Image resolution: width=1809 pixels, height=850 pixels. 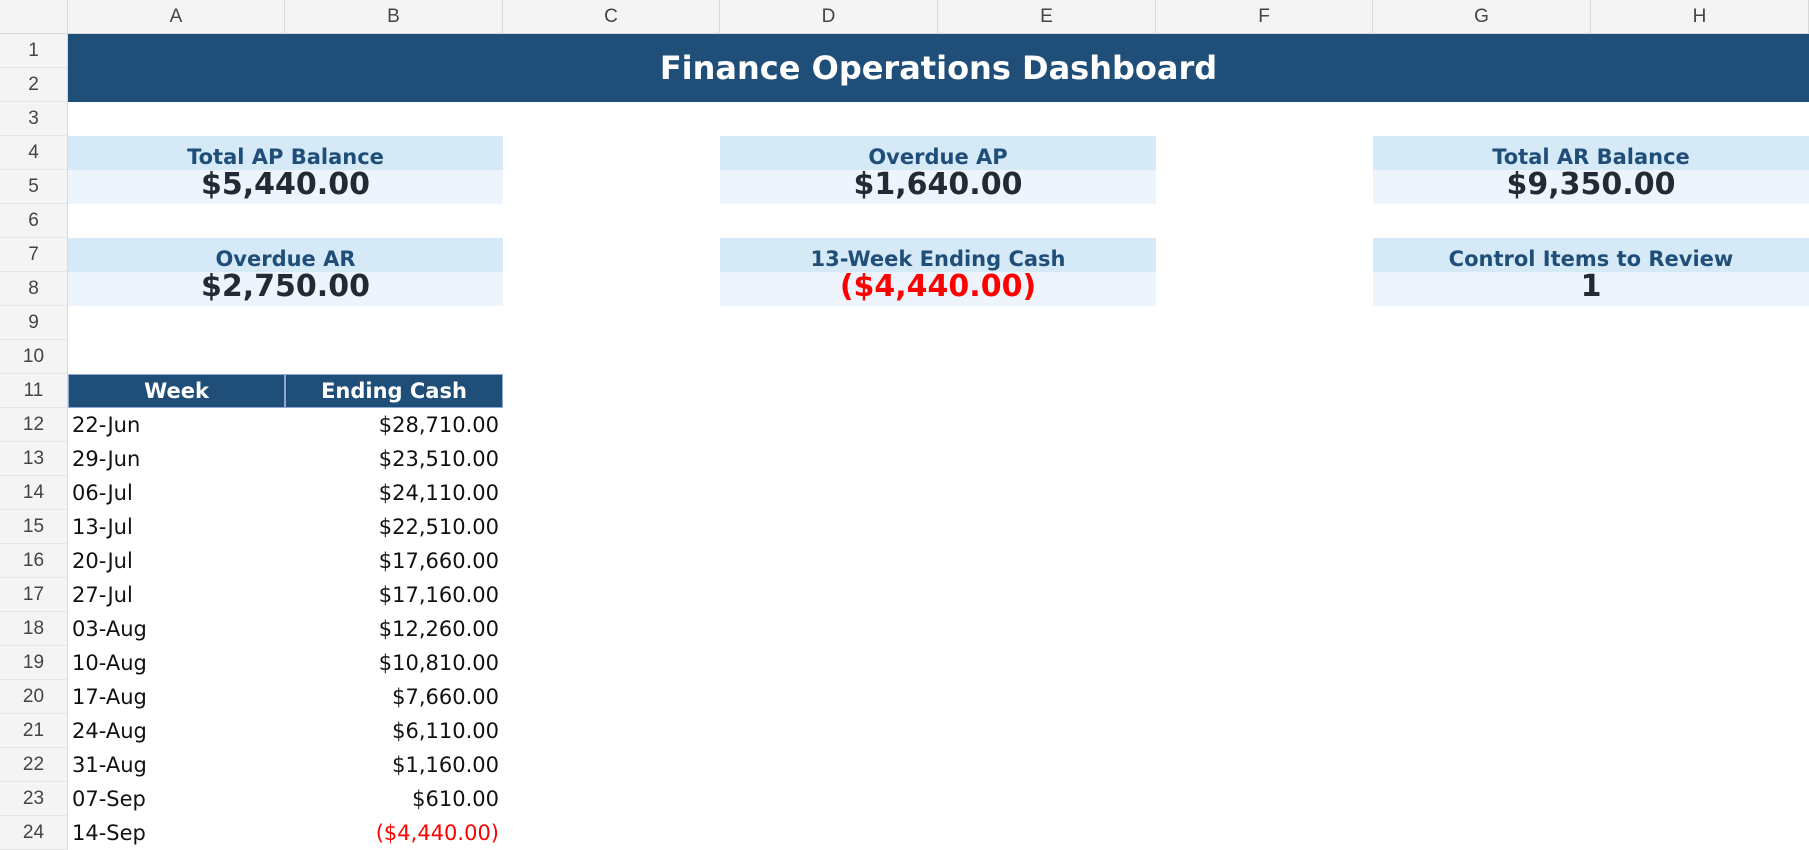 What do you see at coordinates (611, 17) in the screenshot?
I see `column-header-c: C` at bounding box center [611, 17].